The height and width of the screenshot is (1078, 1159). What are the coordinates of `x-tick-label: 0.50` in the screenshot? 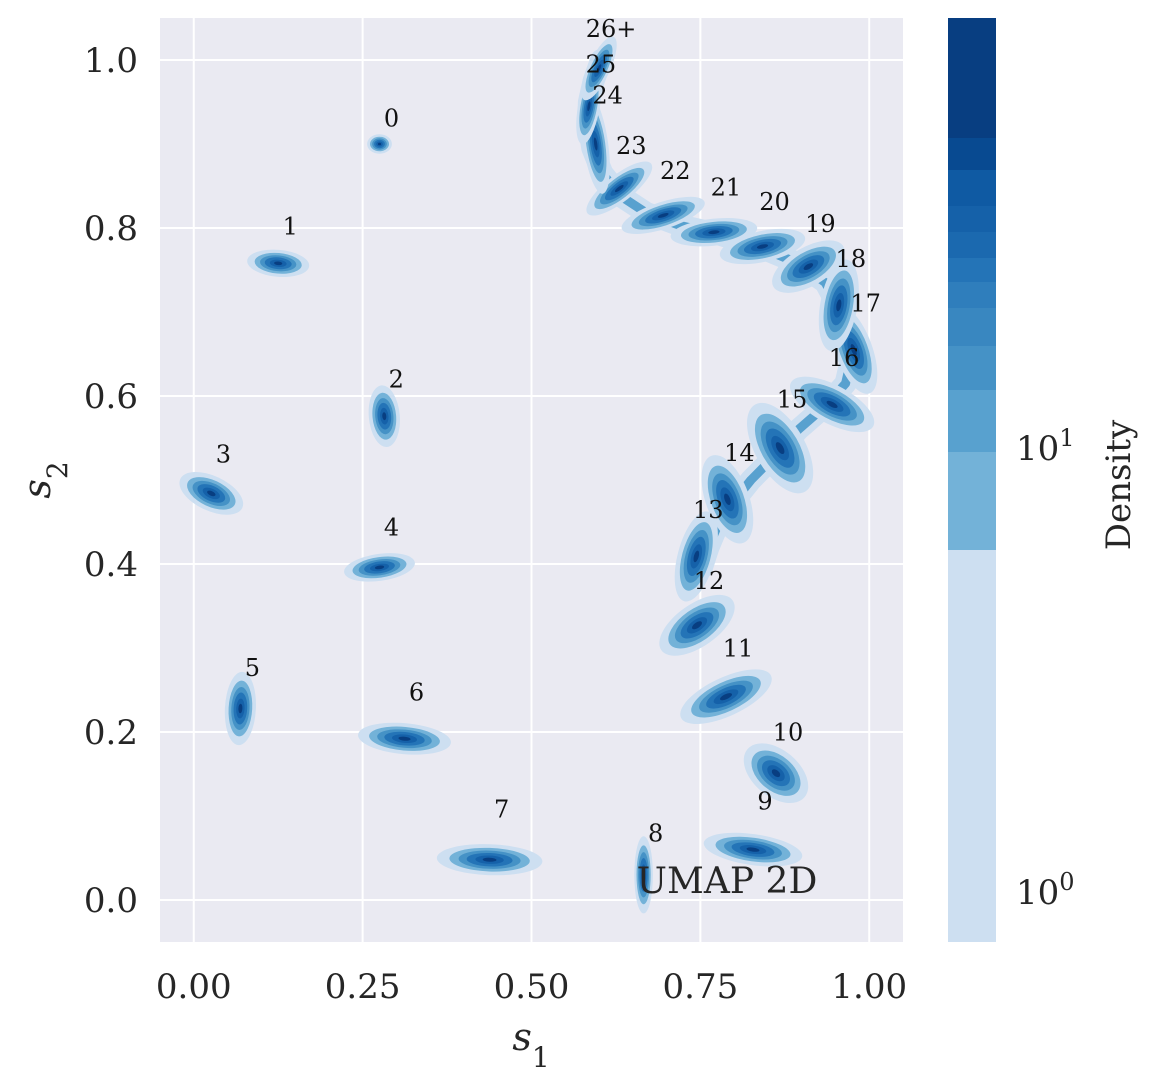 It's located at (532, 987).